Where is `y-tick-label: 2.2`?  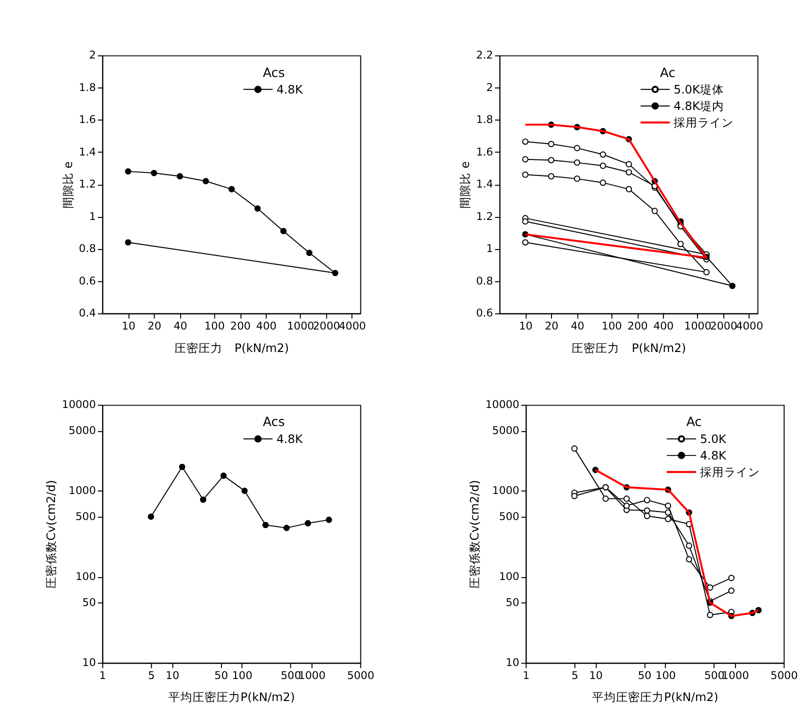 y-tick-label: 2.2 is located at coordinates (485, 55).